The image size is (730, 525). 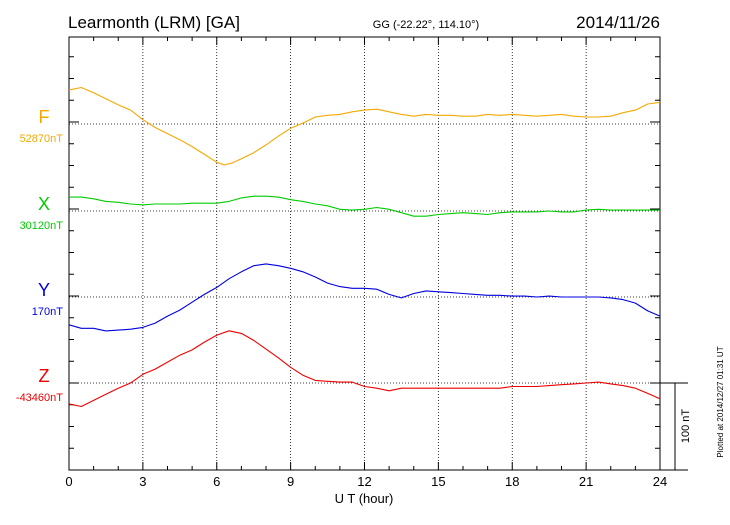 I want to click on baseline-value-f: 52870nT, so click(x=42, y=139).